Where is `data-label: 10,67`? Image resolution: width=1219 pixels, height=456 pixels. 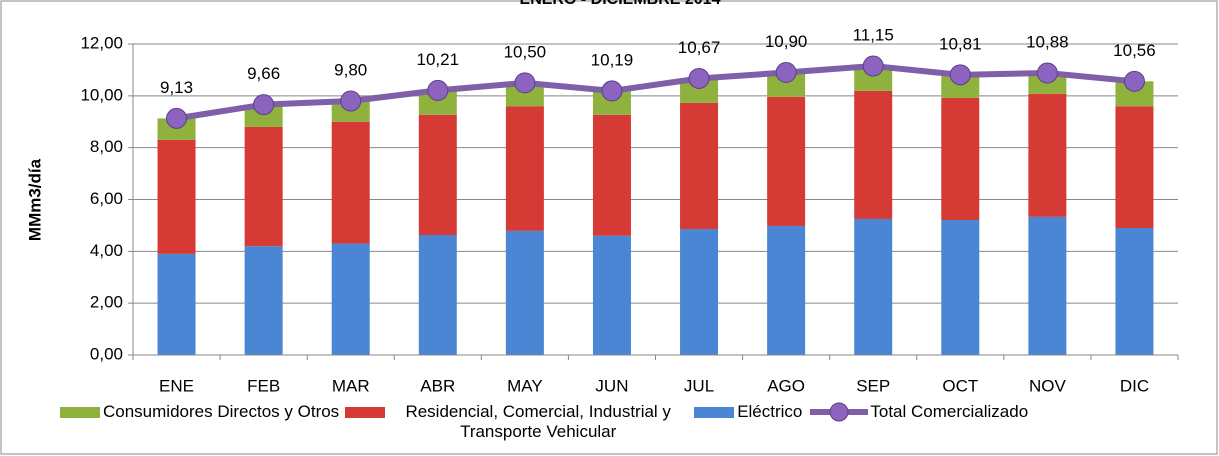
data-label: 10,67 is located at coordinates (699, 47).